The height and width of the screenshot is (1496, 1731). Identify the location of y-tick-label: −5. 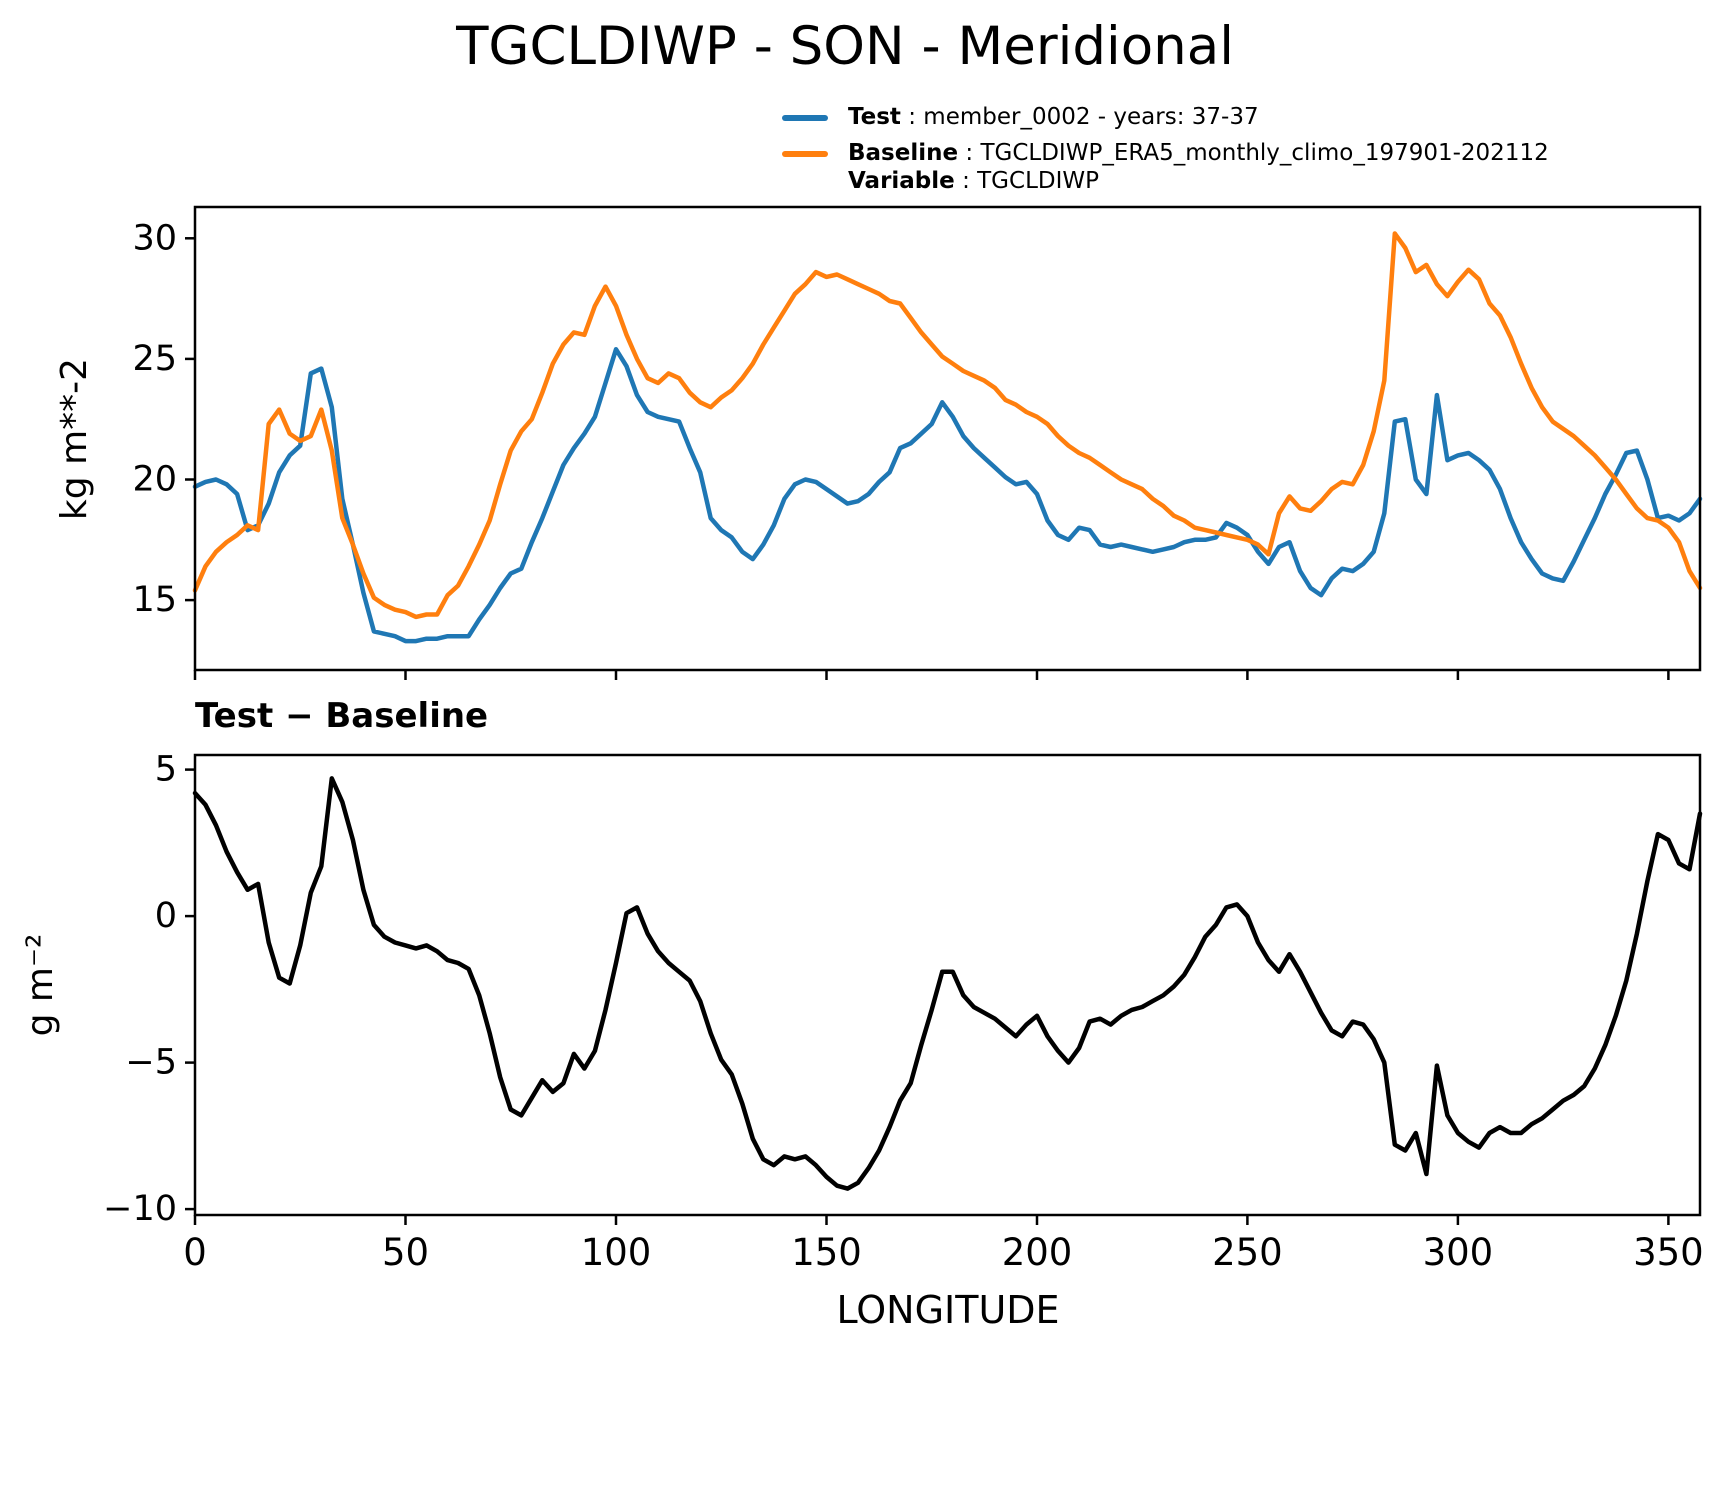
(151, 1063).